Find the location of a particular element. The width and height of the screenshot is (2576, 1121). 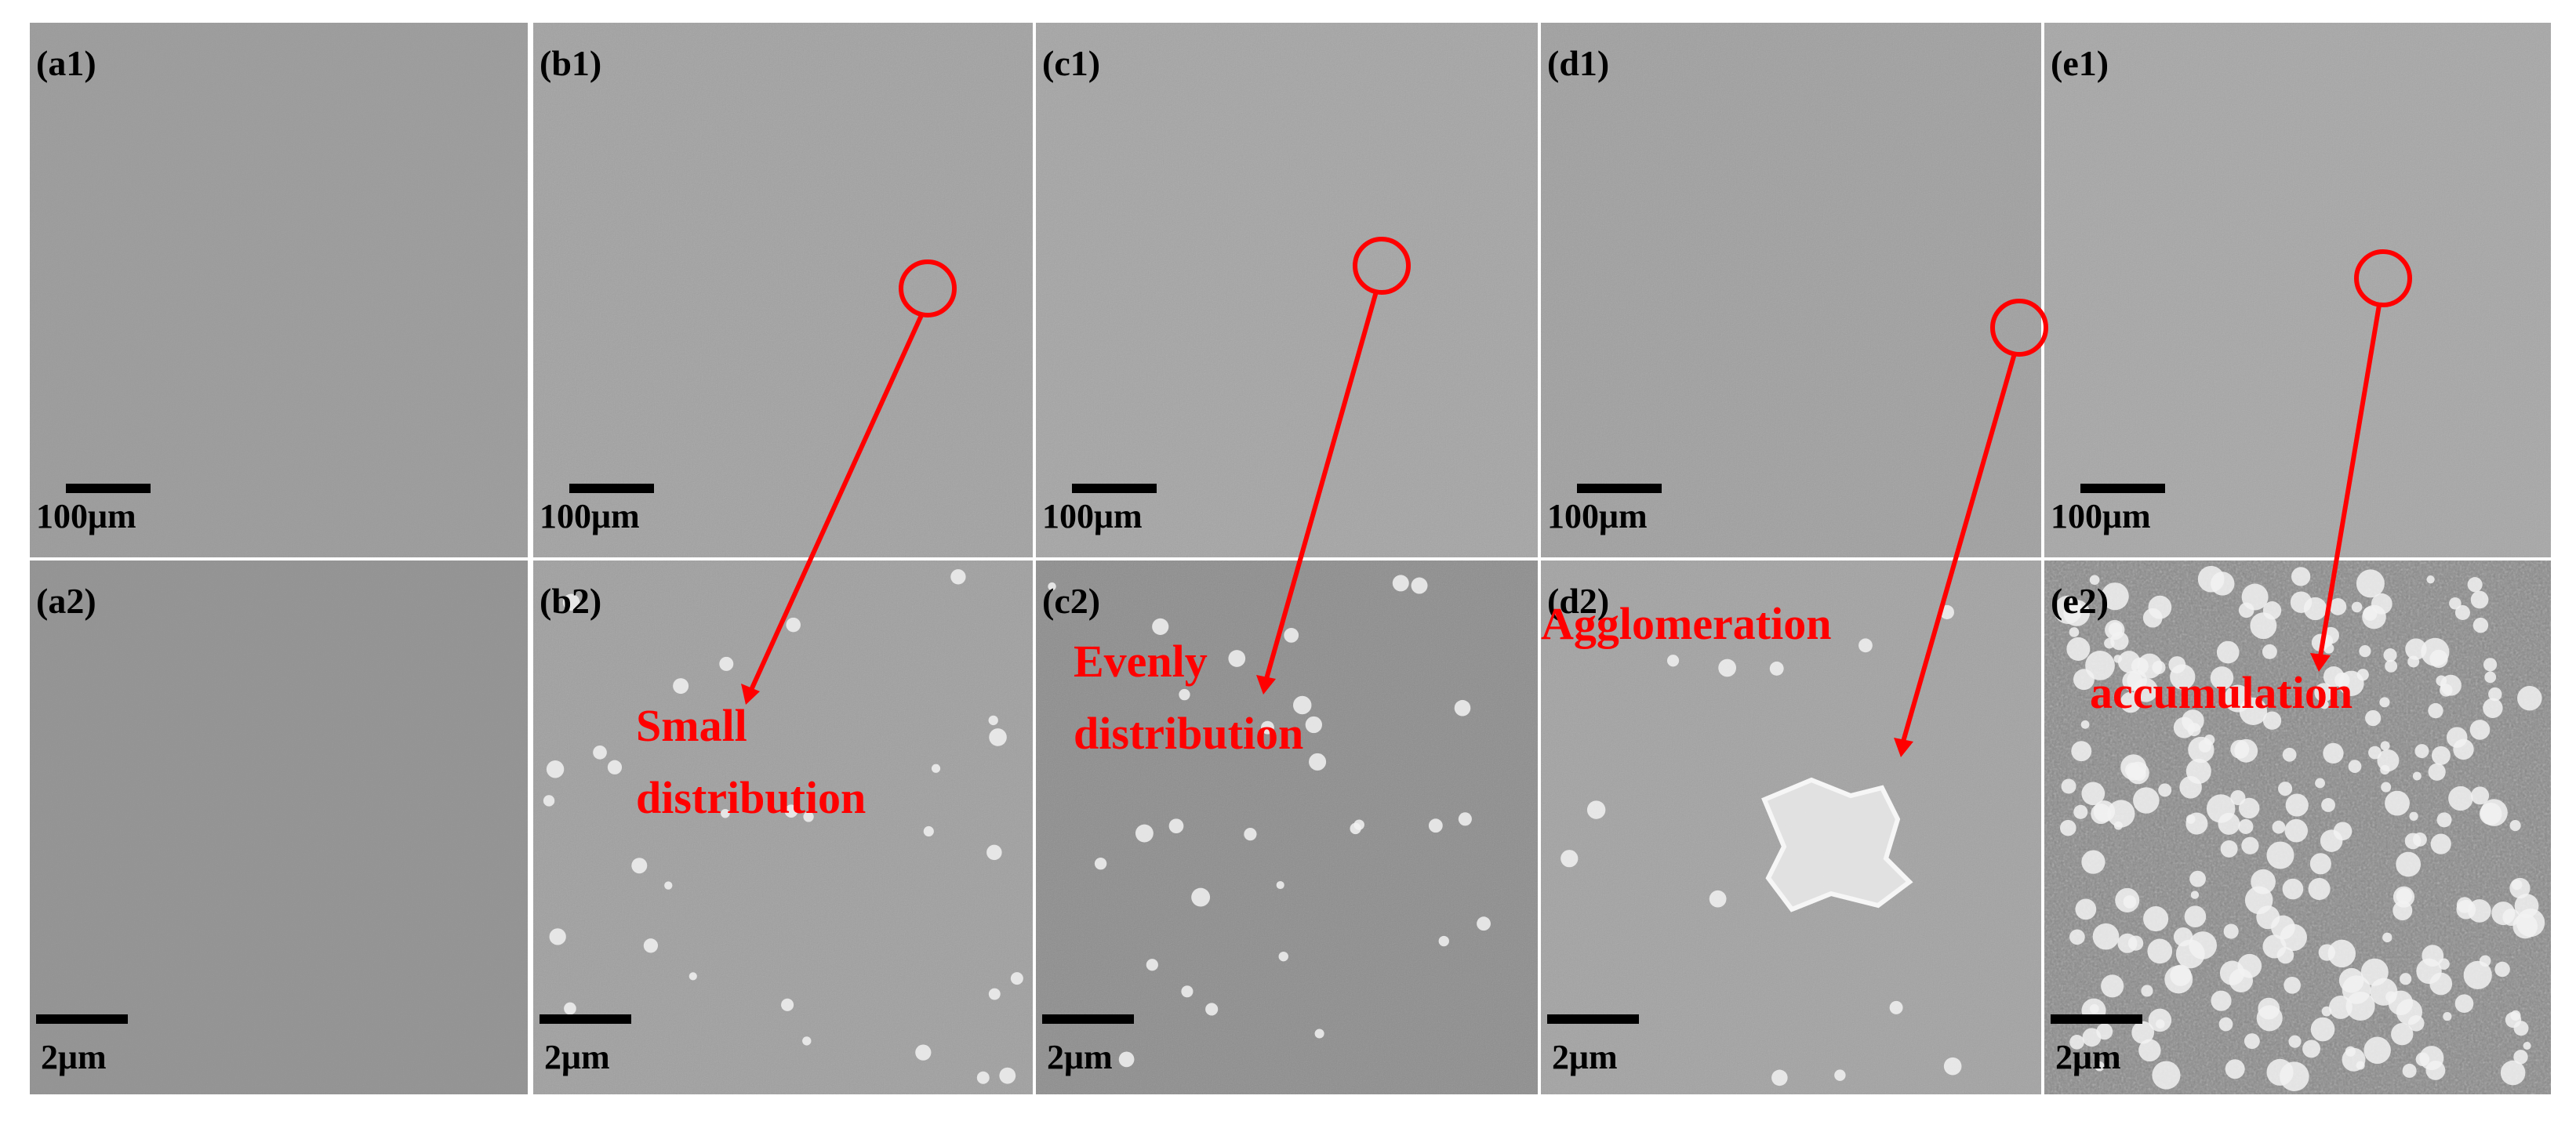

scale-bar-label: 100μm is located at coordinates (2101, 516).